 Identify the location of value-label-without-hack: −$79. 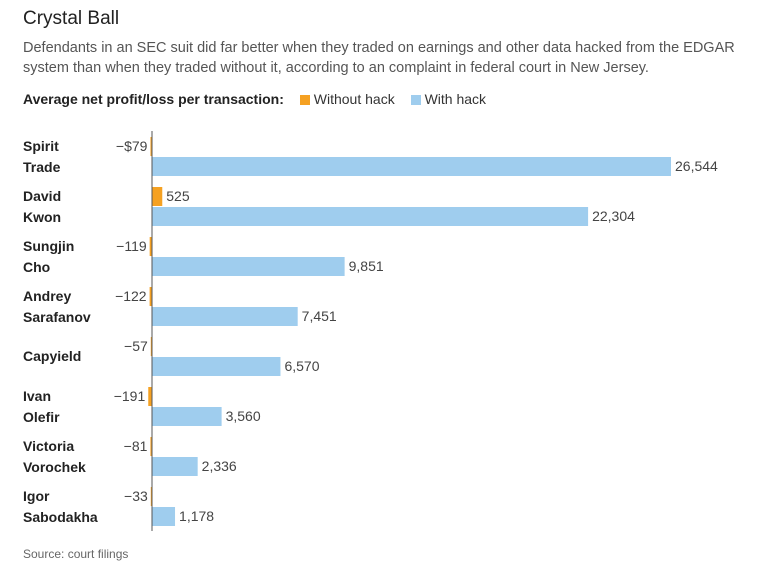
(132, 146).